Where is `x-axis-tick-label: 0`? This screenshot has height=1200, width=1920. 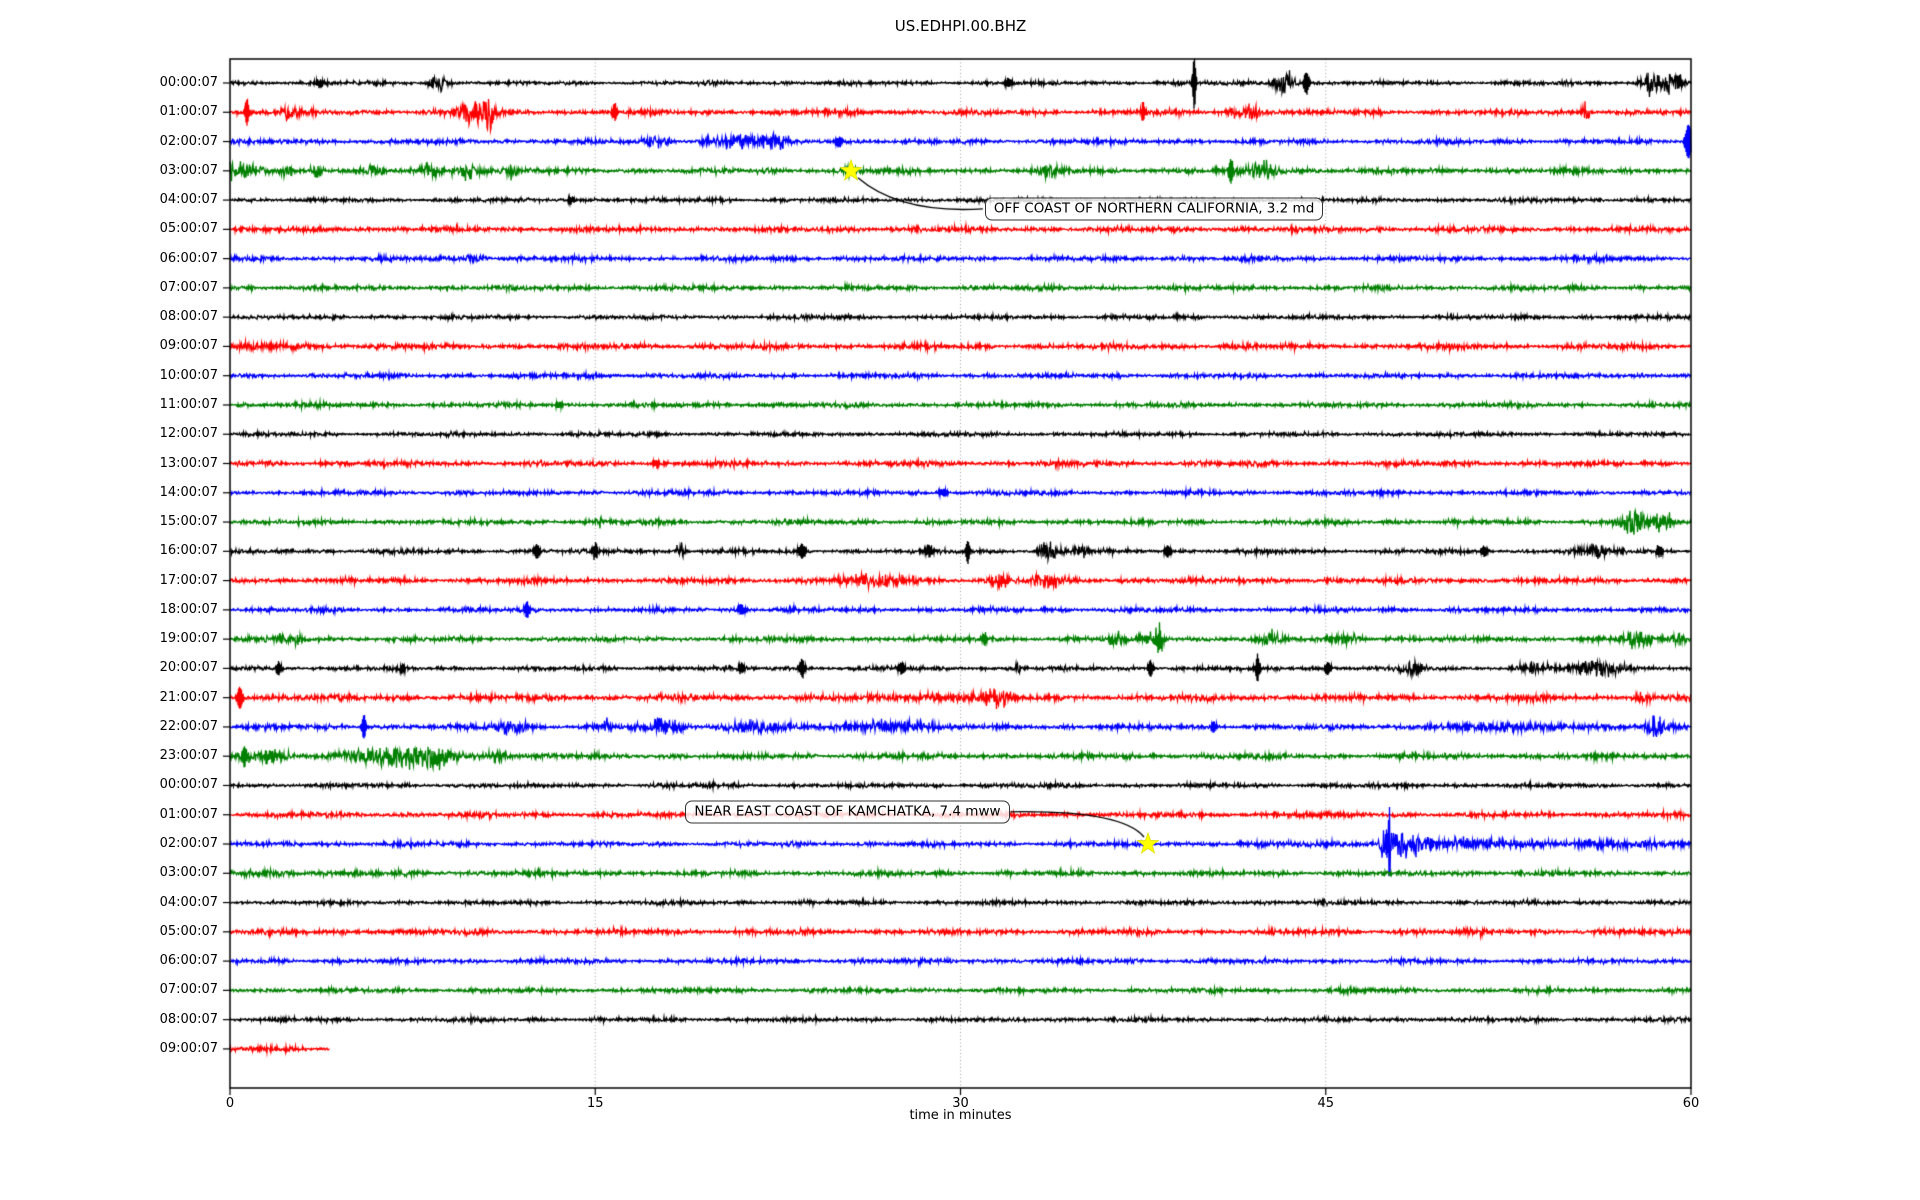 x-axis-tick-label: 0 is located at coordinates (230, 1103).